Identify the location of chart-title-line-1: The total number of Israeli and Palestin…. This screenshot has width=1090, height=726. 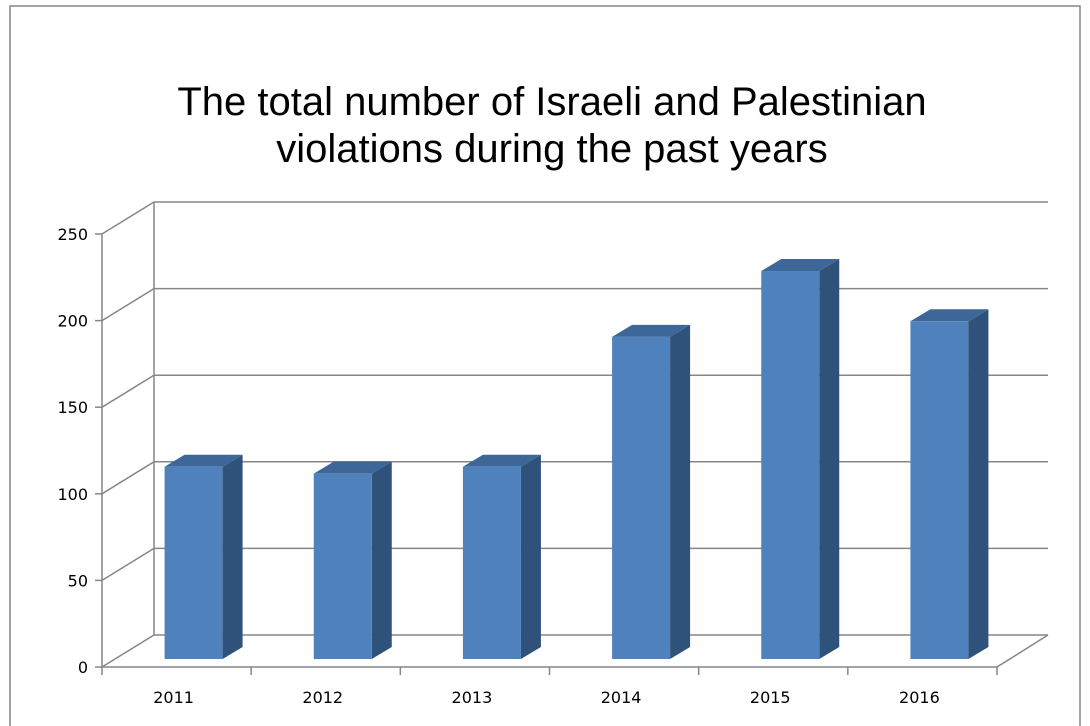
(551, 102).